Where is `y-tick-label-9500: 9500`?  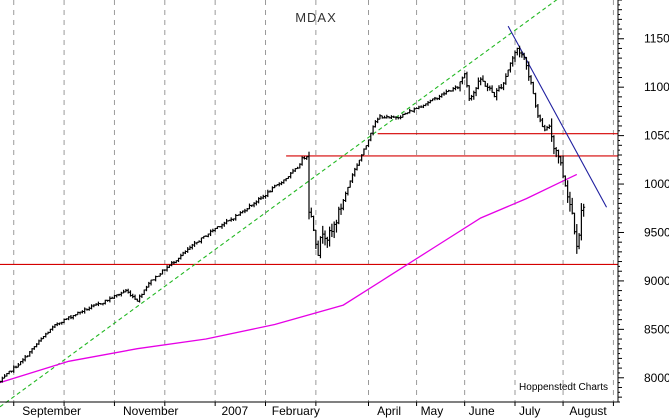 y-tick-label-9500: 9500 is located at coordinates (656, 232).